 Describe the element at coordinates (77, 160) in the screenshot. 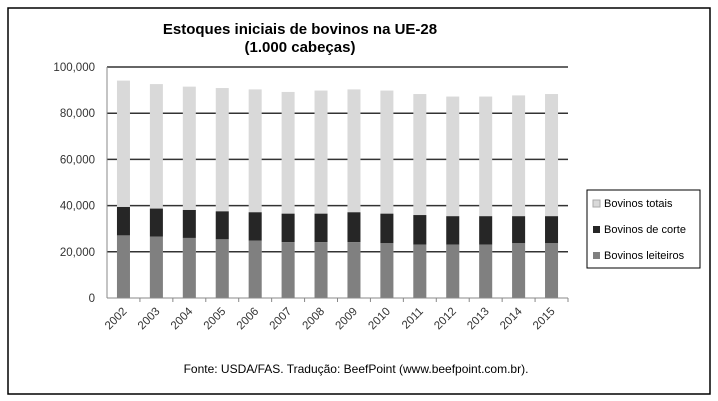

I see `y-tick-label: 60,000` at that location.